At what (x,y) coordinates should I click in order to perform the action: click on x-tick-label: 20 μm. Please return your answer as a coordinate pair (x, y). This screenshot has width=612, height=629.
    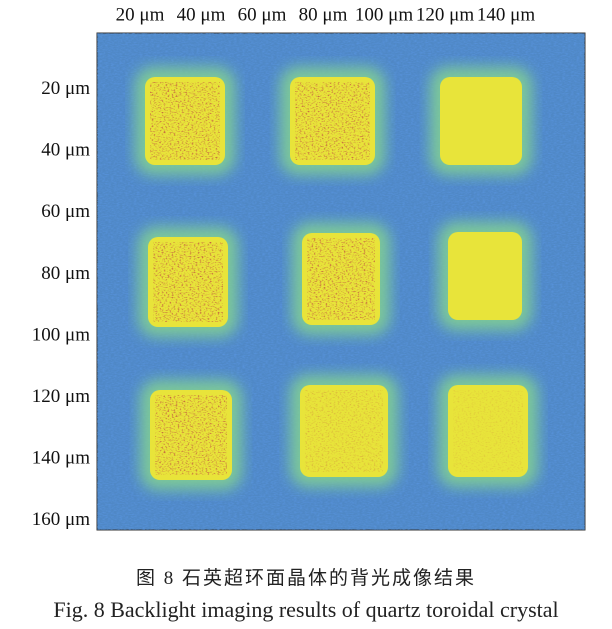
    Looking at the image, I should click on (140, 14).